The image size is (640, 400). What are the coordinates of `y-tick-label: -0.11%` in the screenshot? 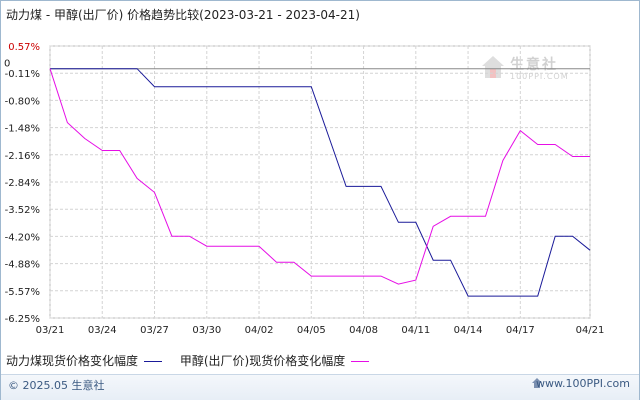 It's located at (22, 74).